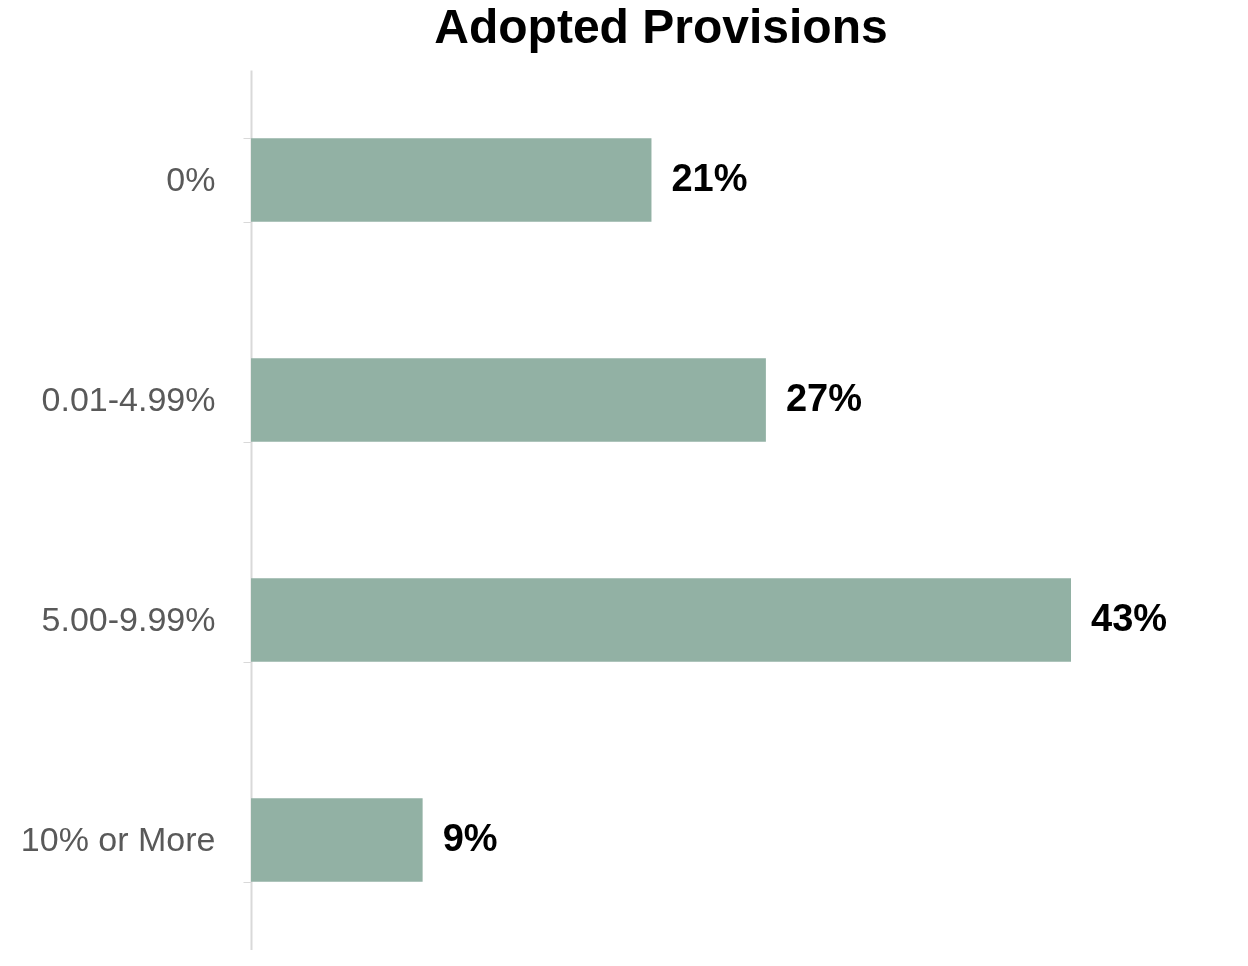 This screenshot has height=966, width=1248. I want to click on y-tick-label: 10% or More, so click(118, 838).